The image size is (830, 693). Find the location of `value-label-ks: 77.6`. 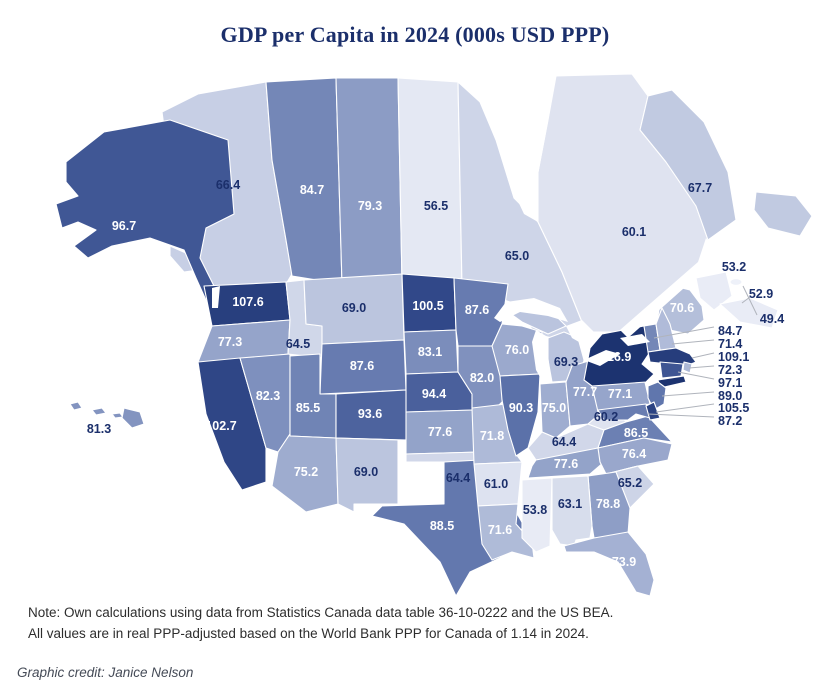

value-label-ks: 77.6 is located at coordinates (440, 432).